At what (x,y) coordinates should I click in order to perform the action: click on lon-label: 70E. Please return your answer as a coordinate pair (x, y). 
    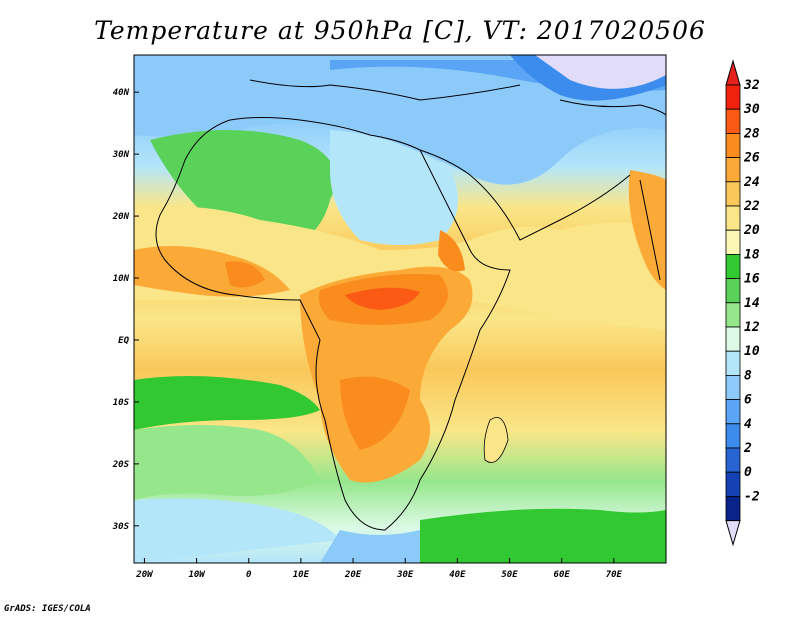
    Looking at the image, I should click on (614, 575).